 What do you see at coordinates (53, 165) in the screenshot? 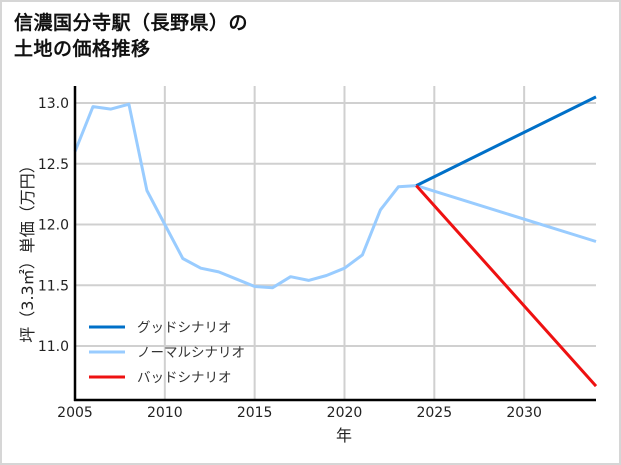
I see `y-tick-label: 12.5` at bounding box center [53, 165].